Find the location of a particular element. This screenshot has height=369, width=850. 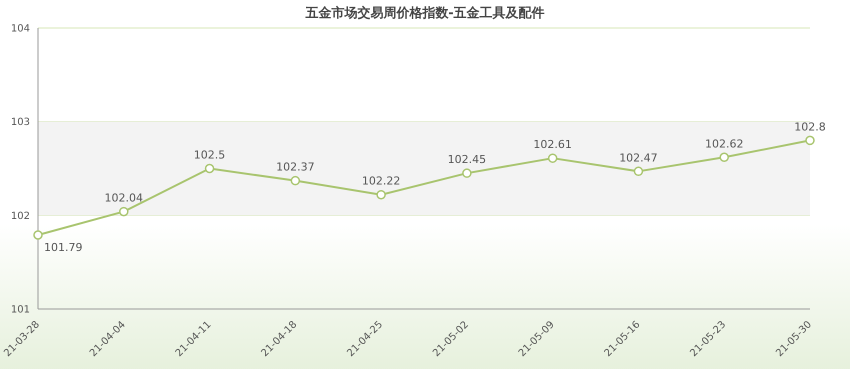

data-label: 102.5 is located at coordinates (210, 155).